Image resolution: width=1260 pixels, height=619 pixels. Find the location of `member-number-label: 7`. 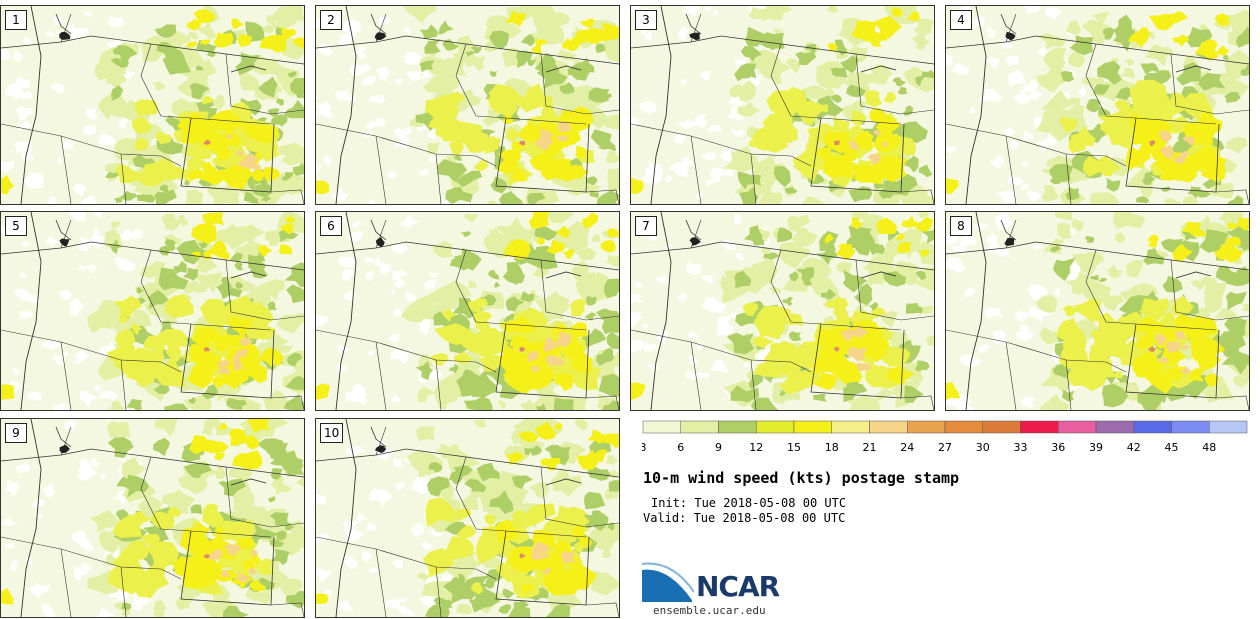

member-number-label: 7 is located at coordinates (646, 226).